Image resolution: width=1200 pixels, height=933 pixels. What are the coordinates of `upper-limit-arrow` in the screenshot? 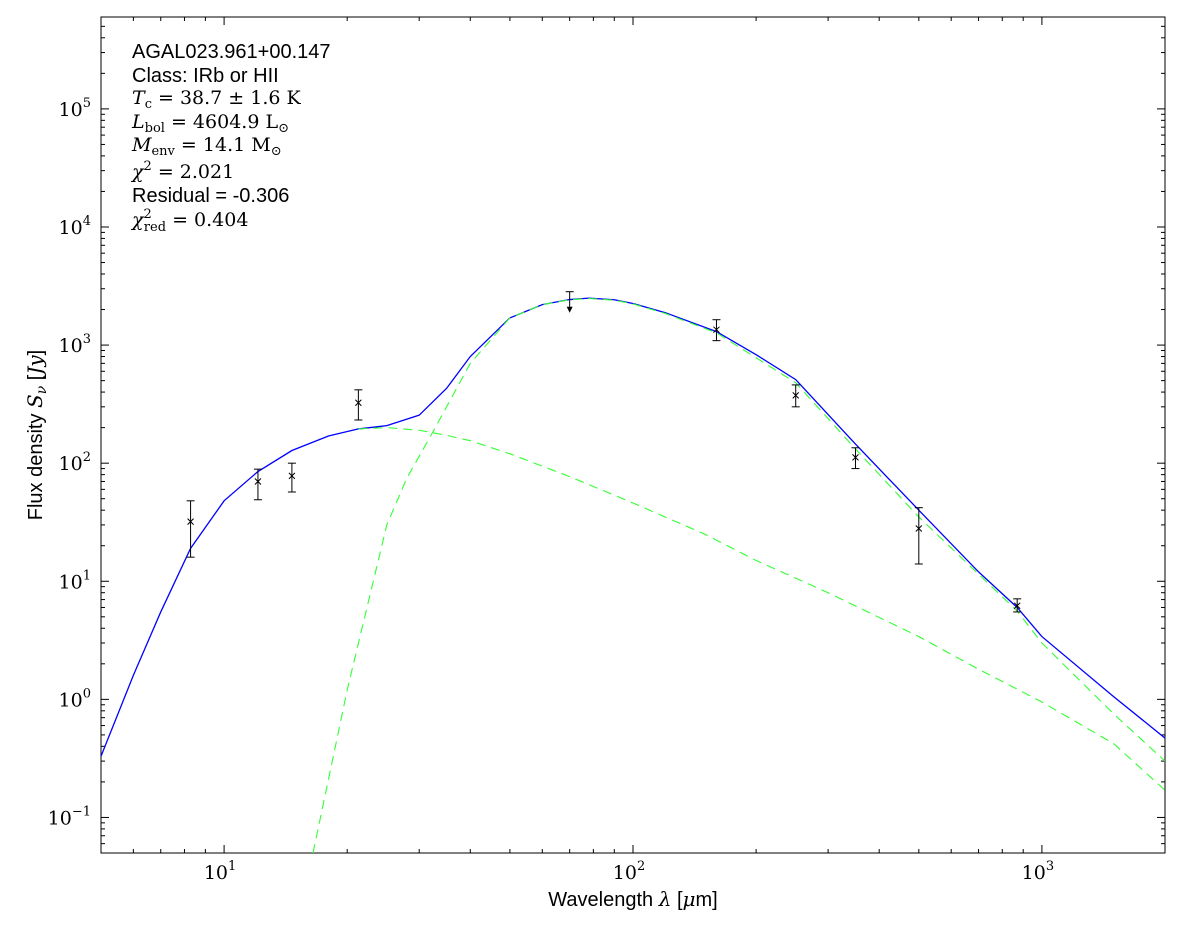 It's located at (569, 309).